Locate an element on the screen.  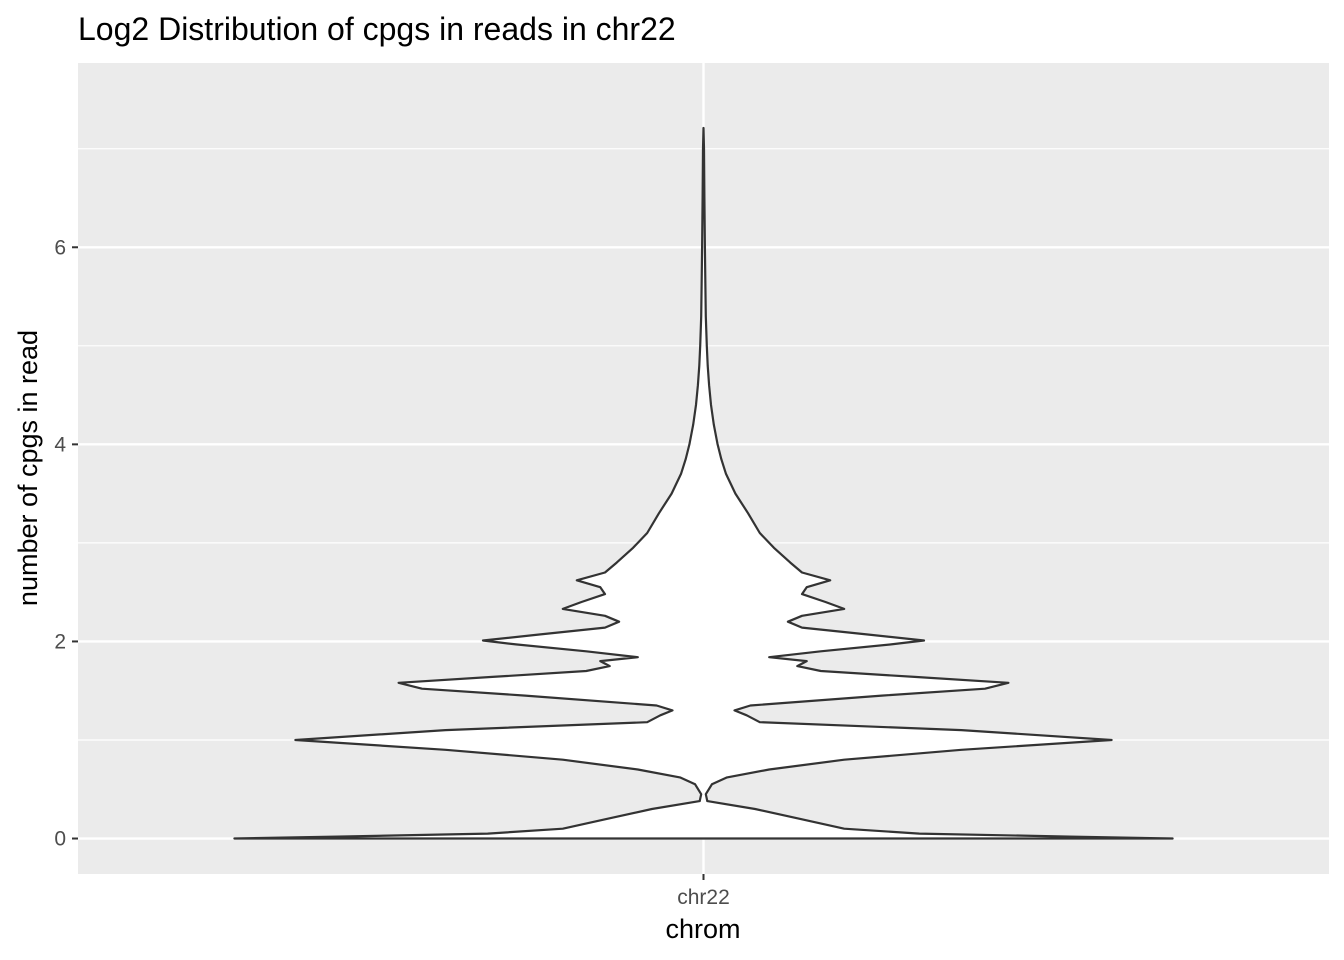
y-tick-label: 4 is located at coordinates (60, 444).